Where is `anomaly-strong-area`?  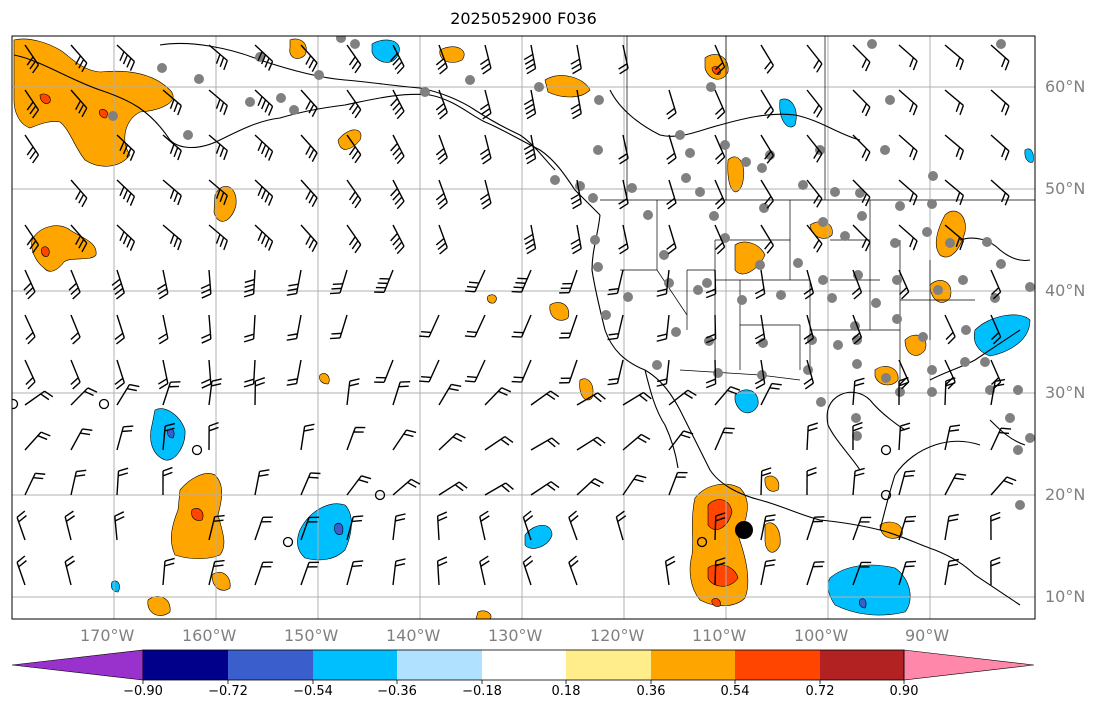
anomaly-strong-area is located at coordinates (45, 251).